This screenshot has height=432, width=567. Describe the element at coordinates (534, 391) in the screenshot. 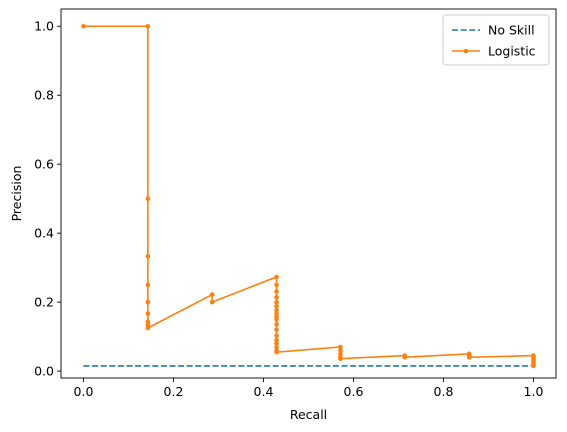

I see `x-tick-label: 1.0` at that location.